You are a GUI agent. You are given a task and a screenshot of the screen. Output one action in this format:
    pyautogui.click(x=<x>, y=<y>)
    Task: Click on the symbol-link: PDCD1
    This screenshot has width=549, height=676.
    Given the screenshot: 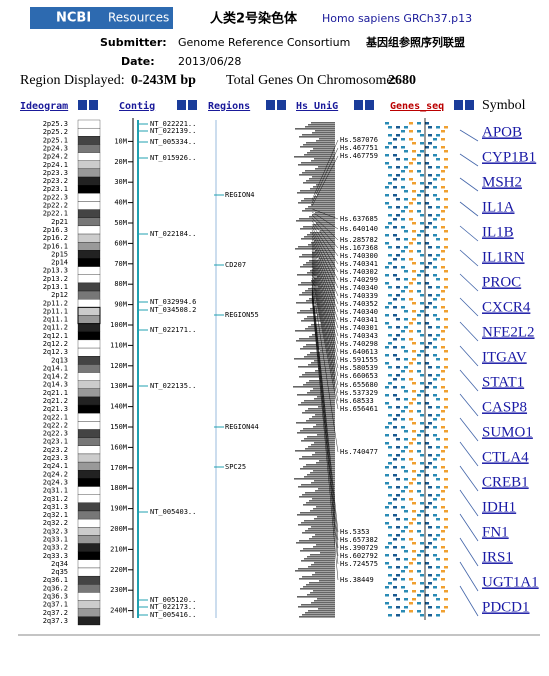 What is the action you would take?
    pyautogui.click(x=506, y=607)
    